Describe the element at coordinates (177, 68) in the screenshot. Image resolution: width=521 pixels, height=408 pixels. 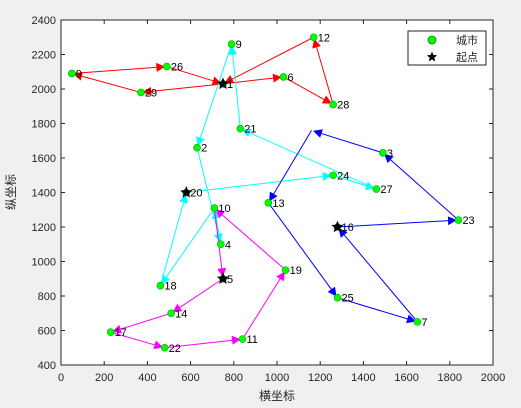
I see `city-label: 26` at that location.